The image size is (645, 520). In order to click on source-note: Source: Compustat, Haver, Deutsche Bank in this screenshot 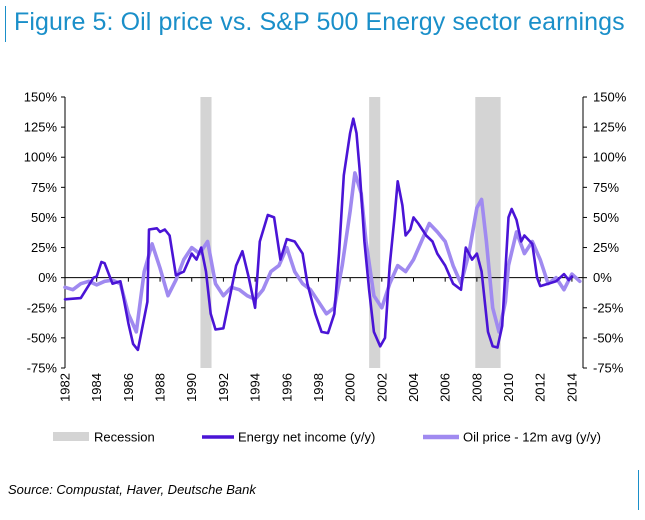, I will do `click(132, 489)`.